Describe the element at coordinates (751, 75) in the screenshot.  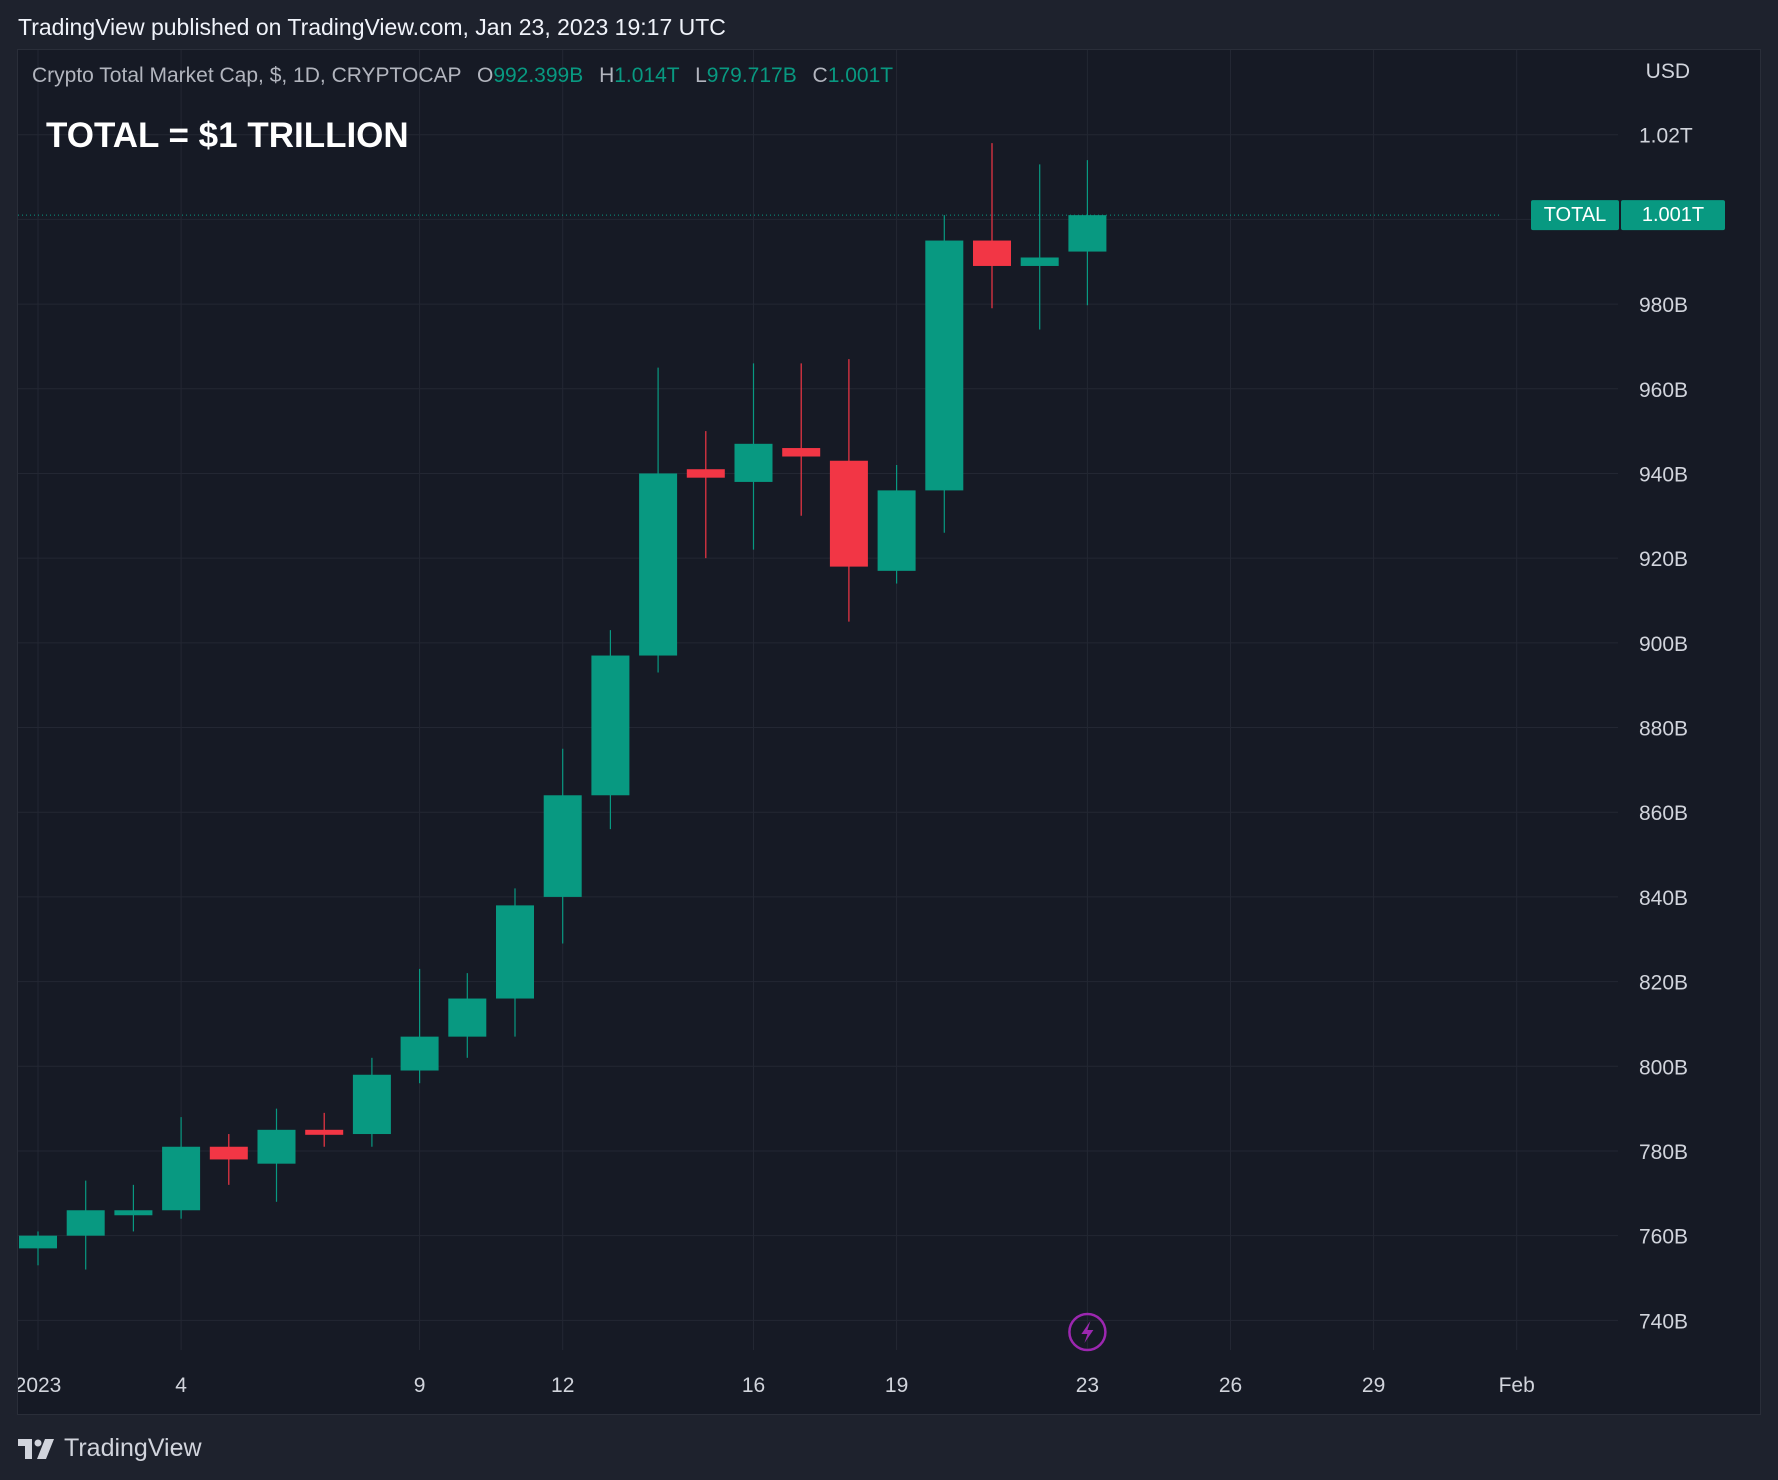
I see `low-value: 979.717B` at that location.